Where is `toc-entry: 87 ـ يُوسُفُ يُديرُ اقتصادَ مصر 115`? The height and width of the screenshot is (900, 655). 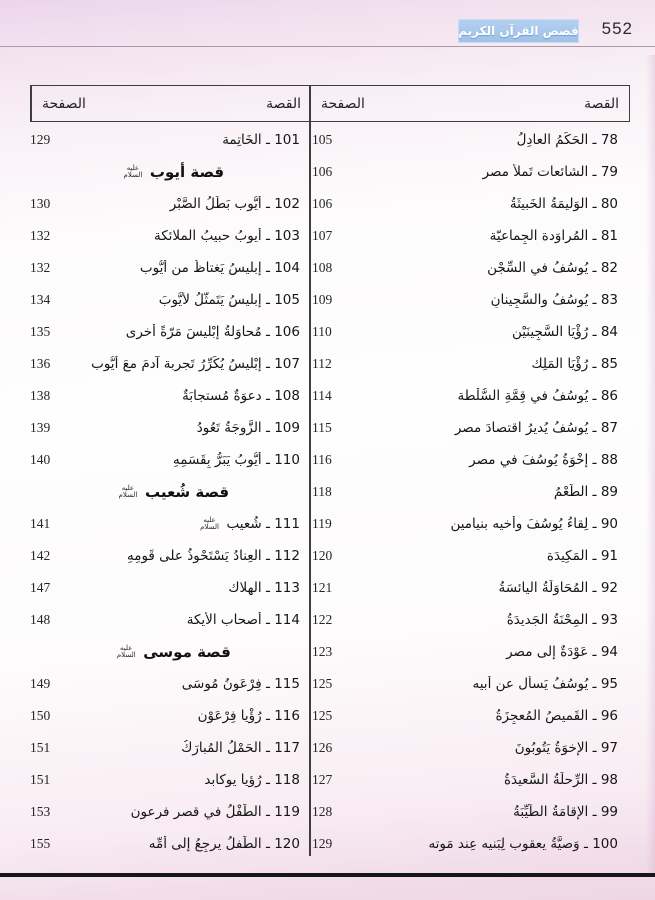
toc-entry: 87 ـ يُوسُفُ يُديرُ اقتصادَ مصر 115 is located at coordinates (470, 428).